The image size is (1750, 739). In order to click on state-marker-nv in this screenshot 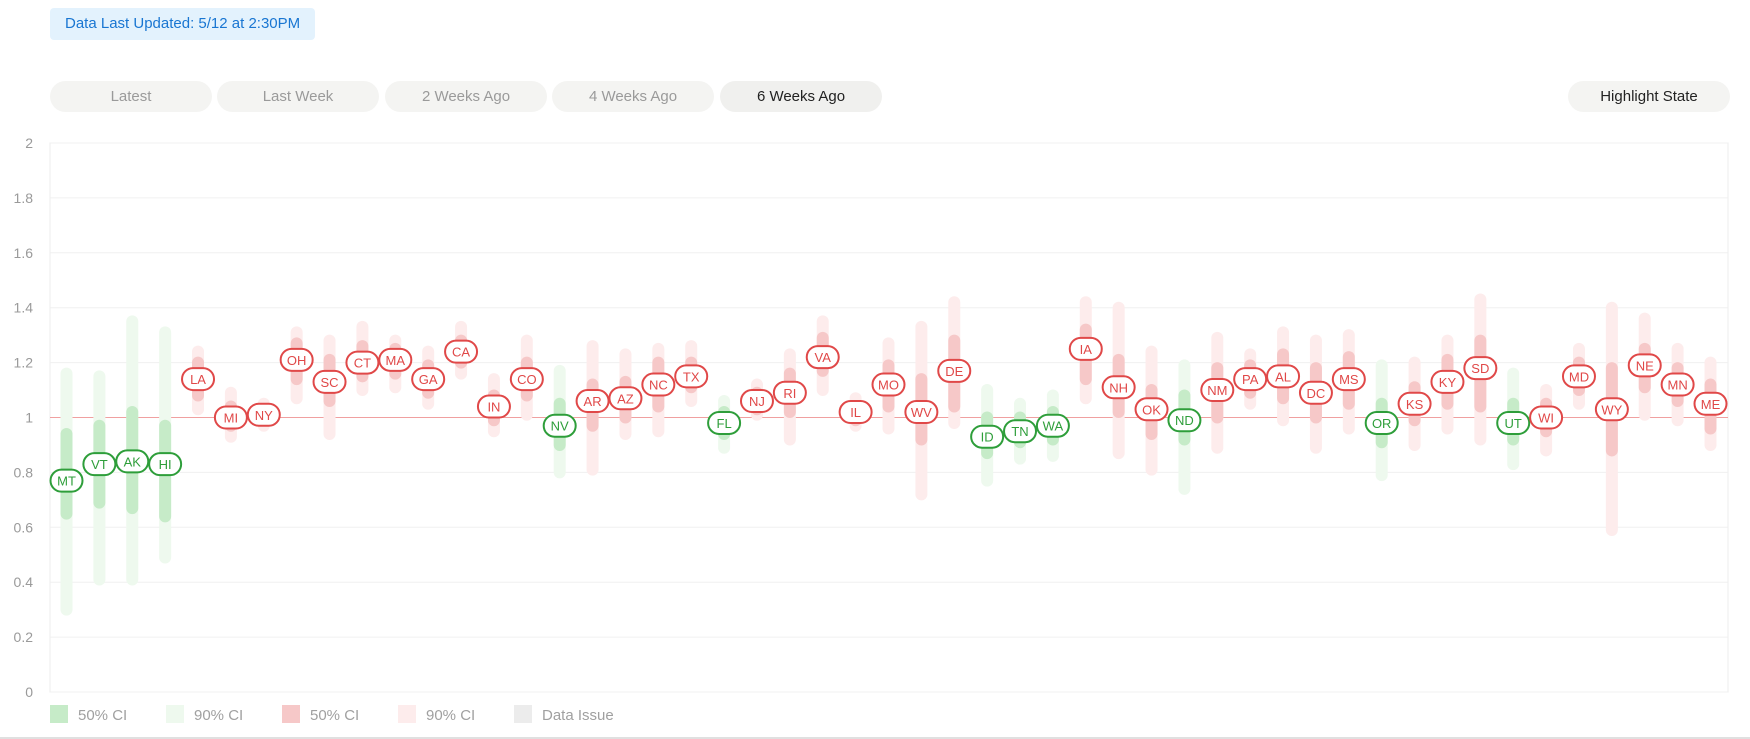, I will do `click(559, 425)`.